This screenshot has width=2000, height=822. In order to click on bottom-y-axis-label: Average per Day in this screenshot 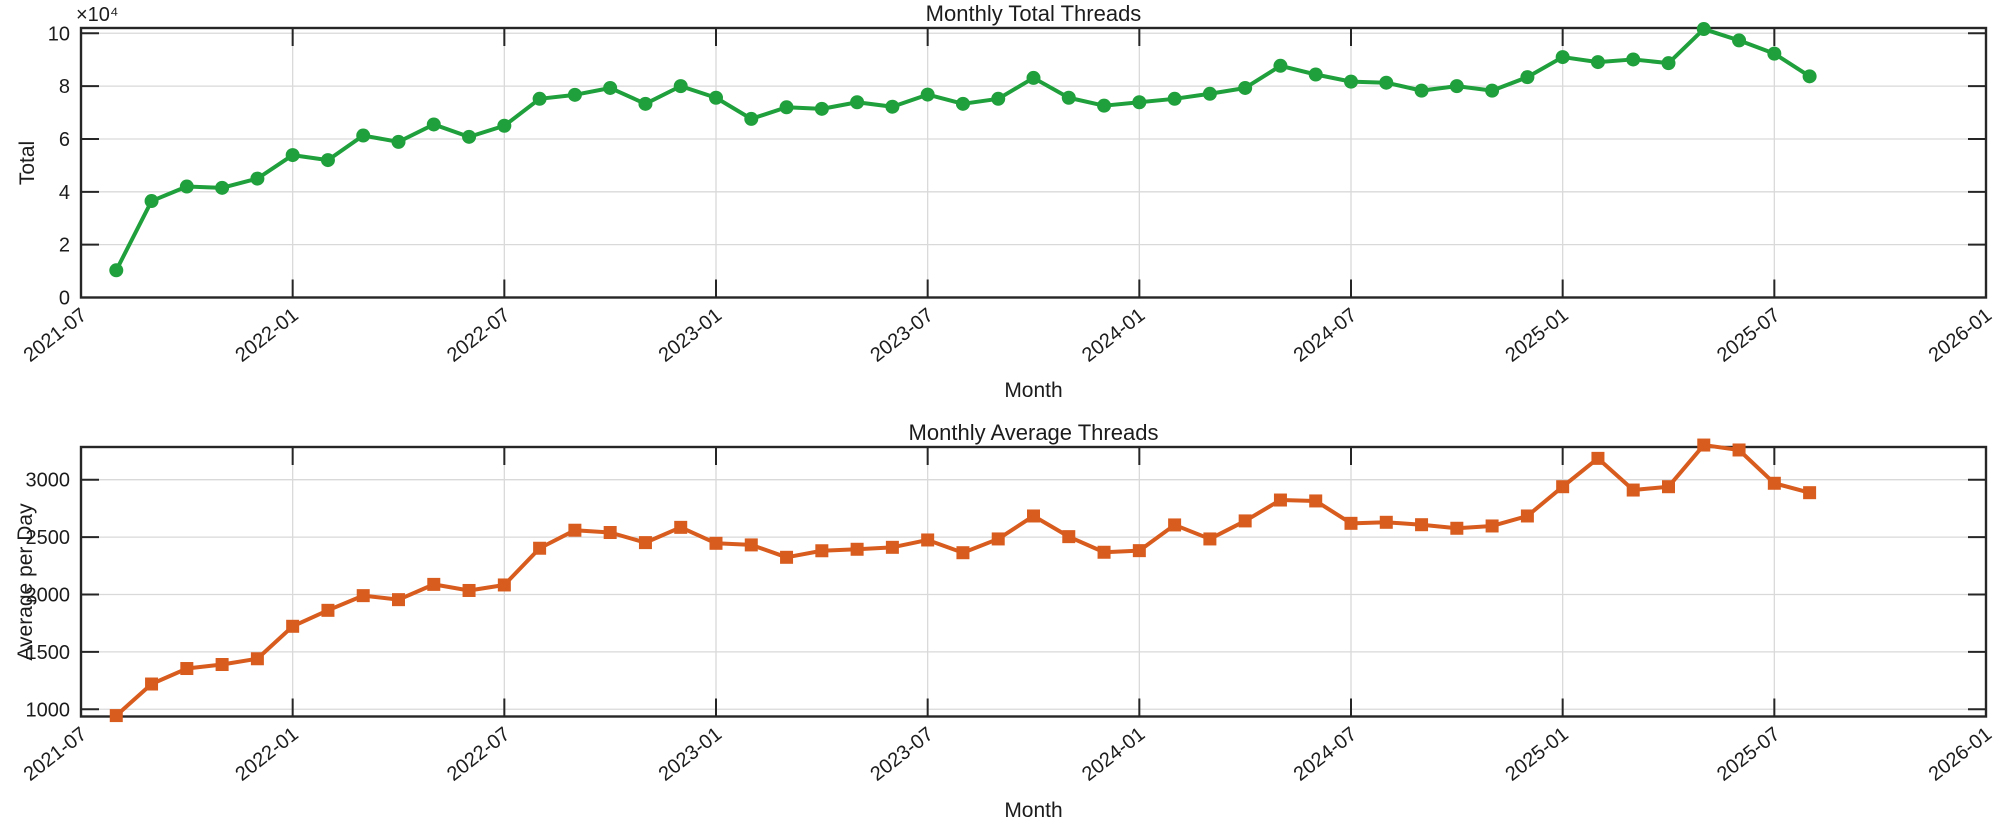, I will do `click(25, 582)`.